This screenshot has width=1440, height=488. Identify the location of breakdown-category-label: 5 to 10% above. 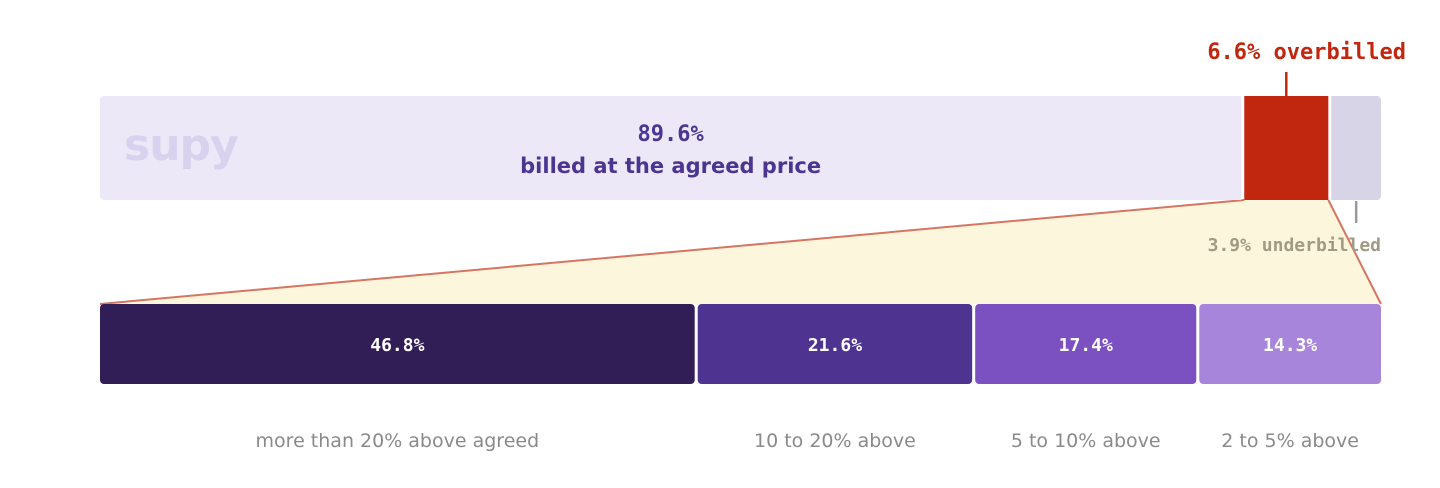
(1086, 441).